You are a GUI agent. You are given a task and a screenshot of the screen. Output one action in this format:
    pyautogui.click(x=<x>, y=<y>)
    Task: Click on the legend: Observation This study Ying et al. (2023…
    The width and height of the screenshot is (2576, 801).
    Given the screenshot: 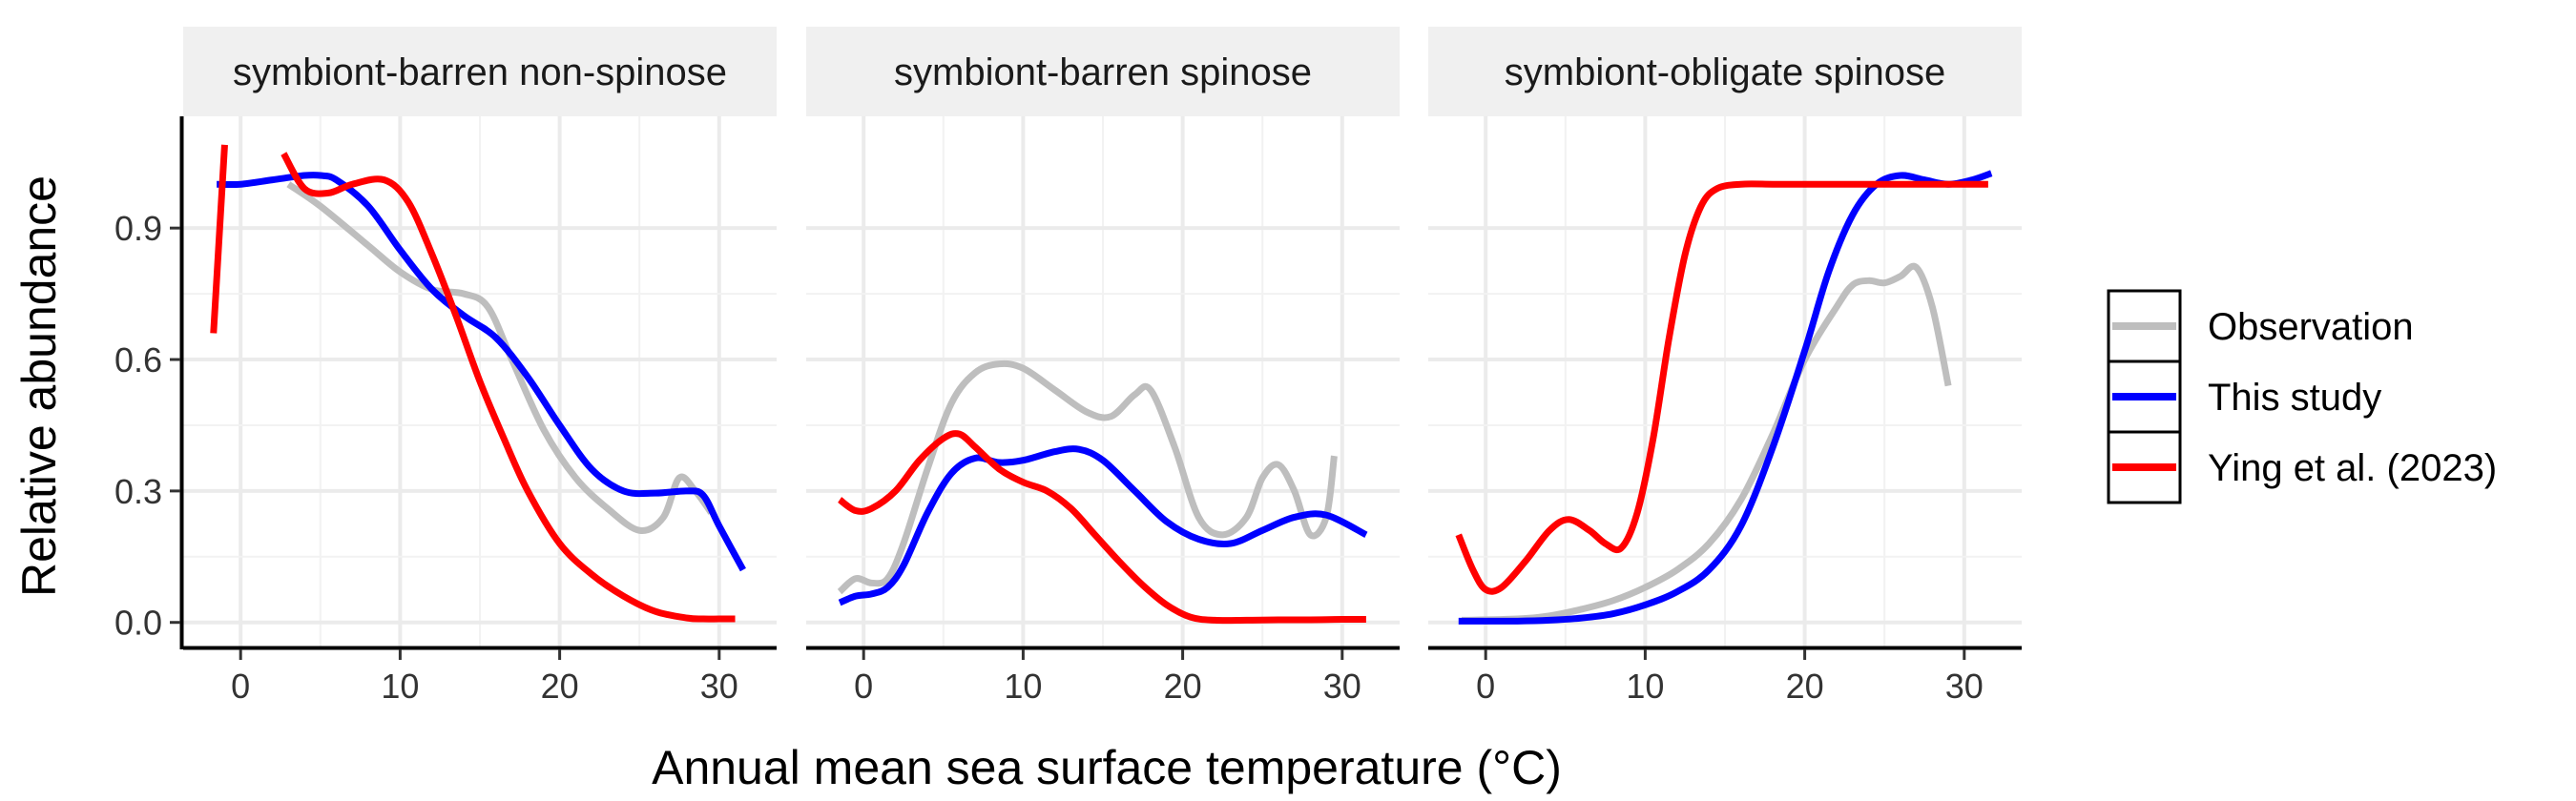 What is the action you would take?
    pyautogui.click(x=2302, y=396)
    